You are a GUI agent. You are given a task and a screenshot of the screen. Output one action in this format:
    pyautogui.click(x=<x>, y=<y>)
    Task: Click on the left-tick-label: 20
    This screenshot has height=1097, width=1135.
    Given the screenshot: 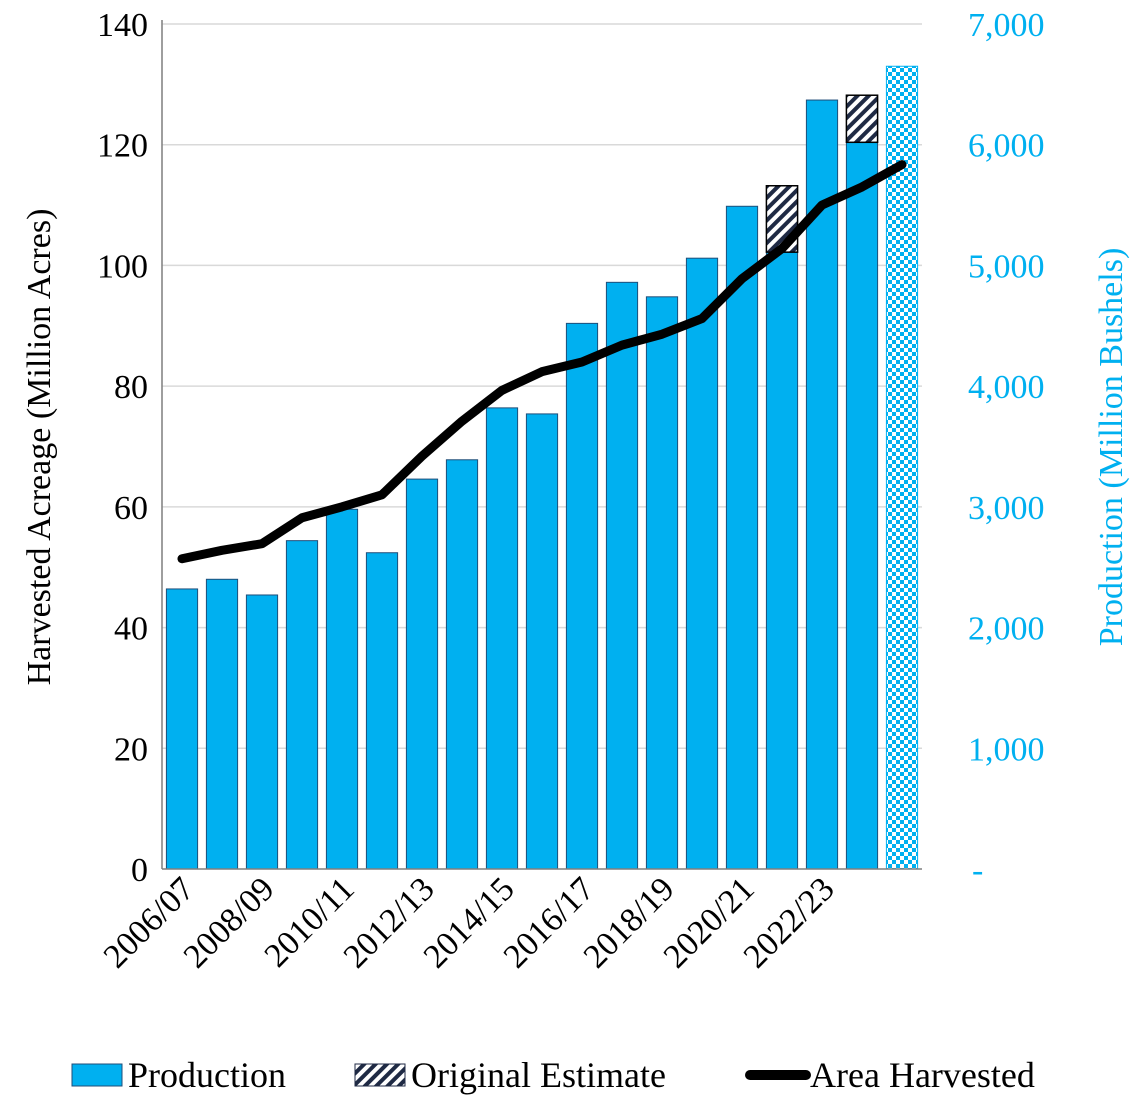 What is the action you would take?
    pyautogui.click(x=131, y=749)
    